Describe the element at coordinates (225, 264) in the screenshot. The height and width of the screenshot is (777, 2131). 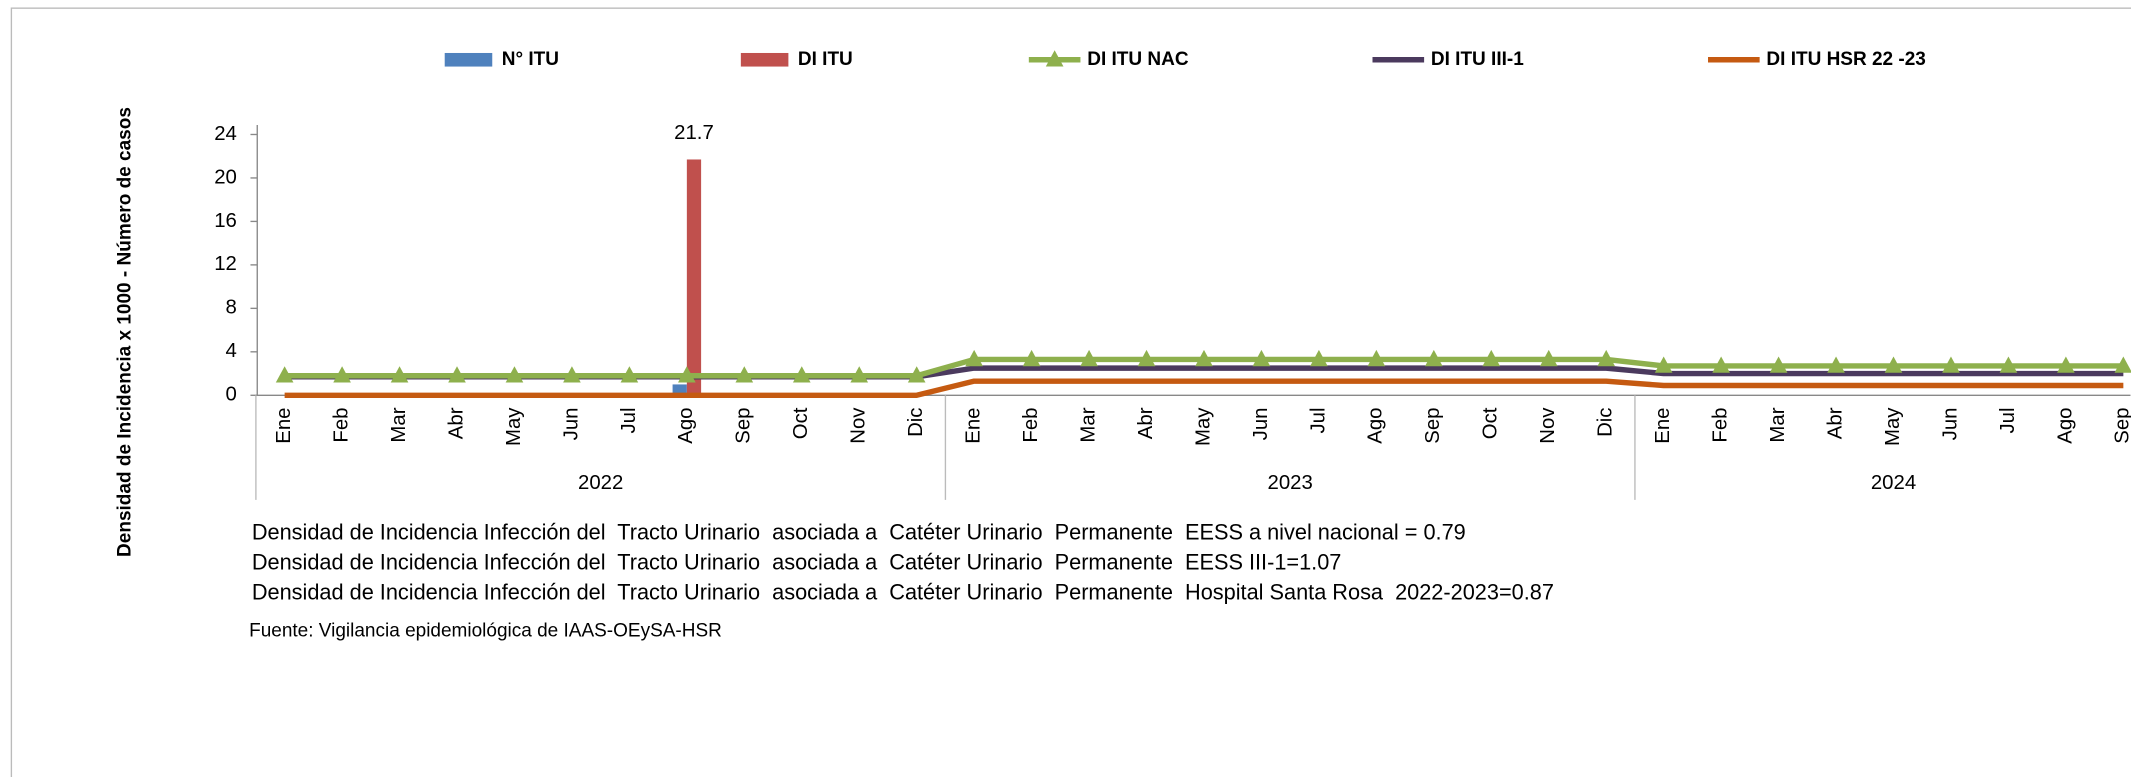
I see `y-tick-label: 12` at that location.